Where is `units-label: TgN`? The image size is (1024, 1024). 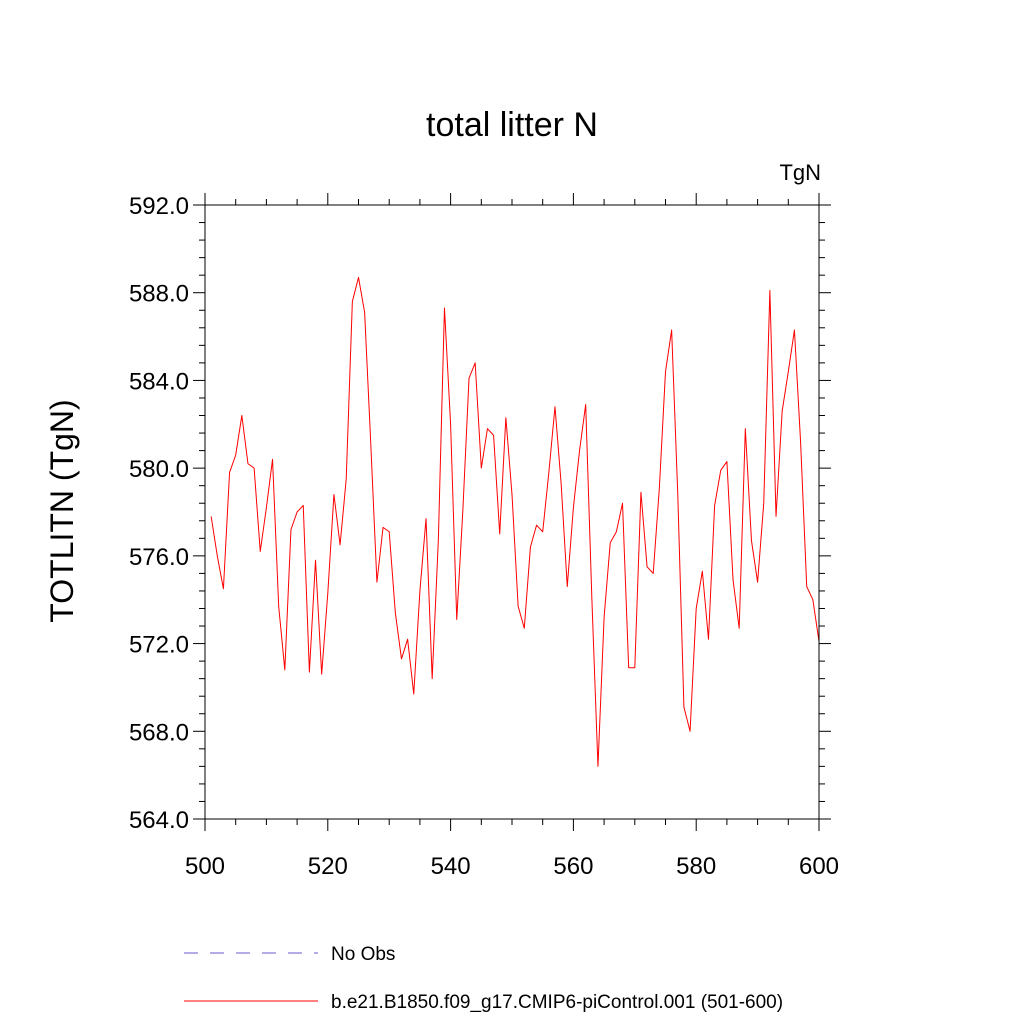 units-label: TgN is located at coordinates (800, 172).